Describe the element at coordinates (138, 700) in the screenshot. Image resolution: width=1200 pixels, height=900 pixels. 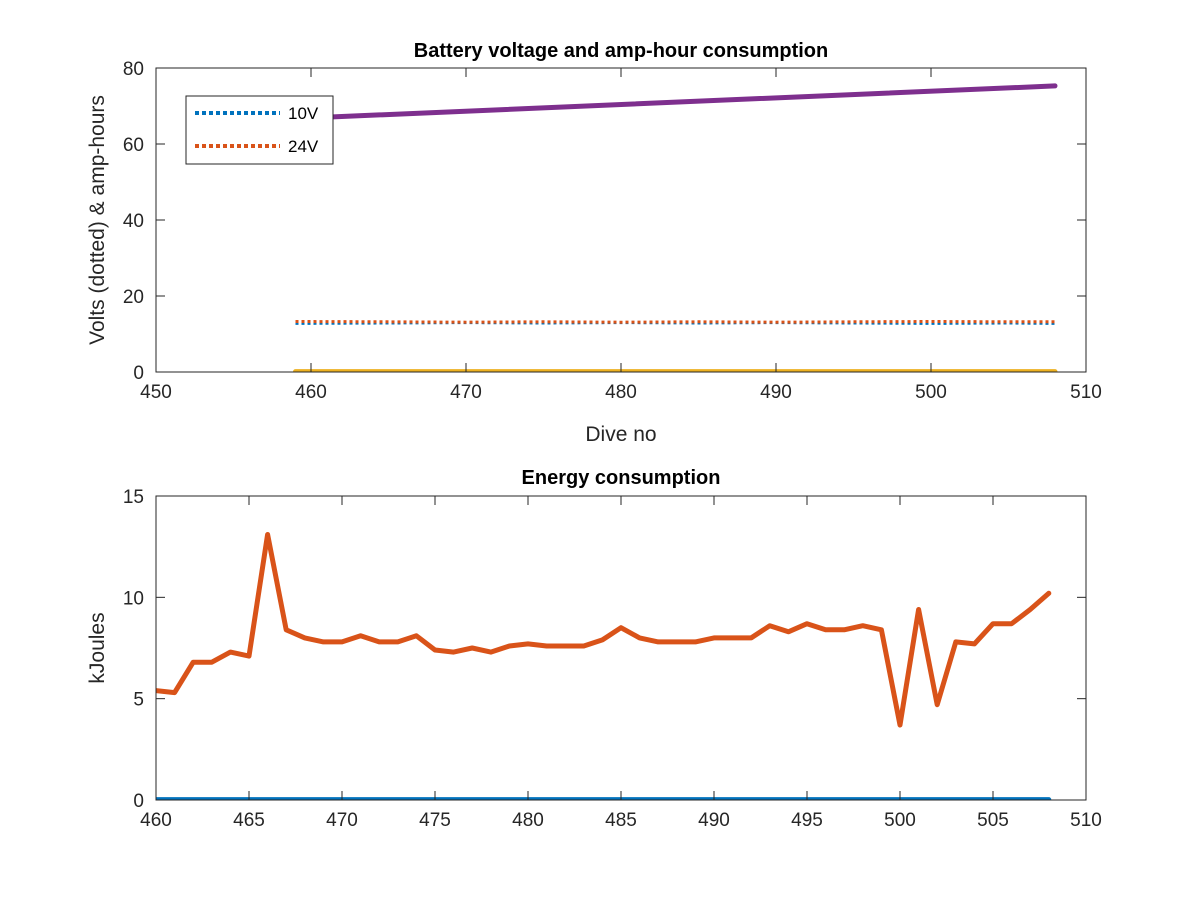
I see `y-tick-label: 5` at that location.